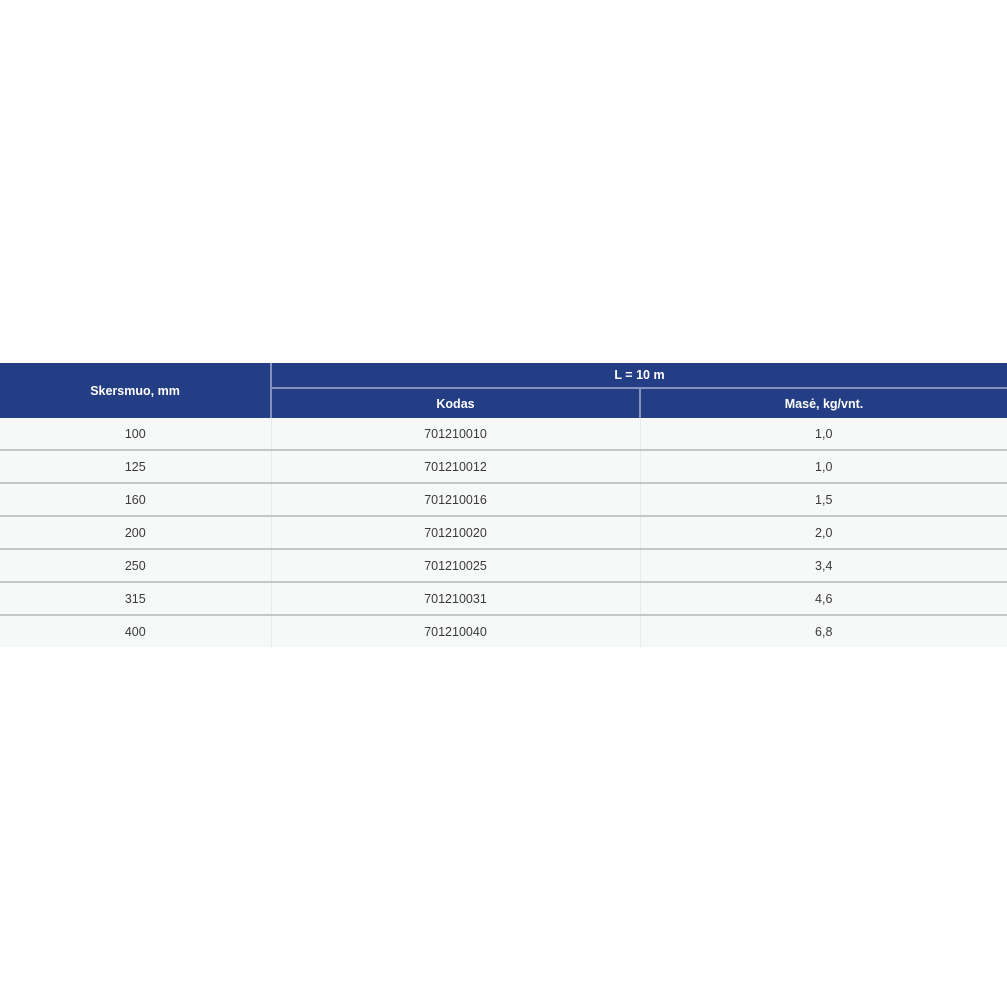  What do you see at coordinates (823, 598) in the screenshot?
I see `cell-mass: 4,6` at bounding box center [823, 598].